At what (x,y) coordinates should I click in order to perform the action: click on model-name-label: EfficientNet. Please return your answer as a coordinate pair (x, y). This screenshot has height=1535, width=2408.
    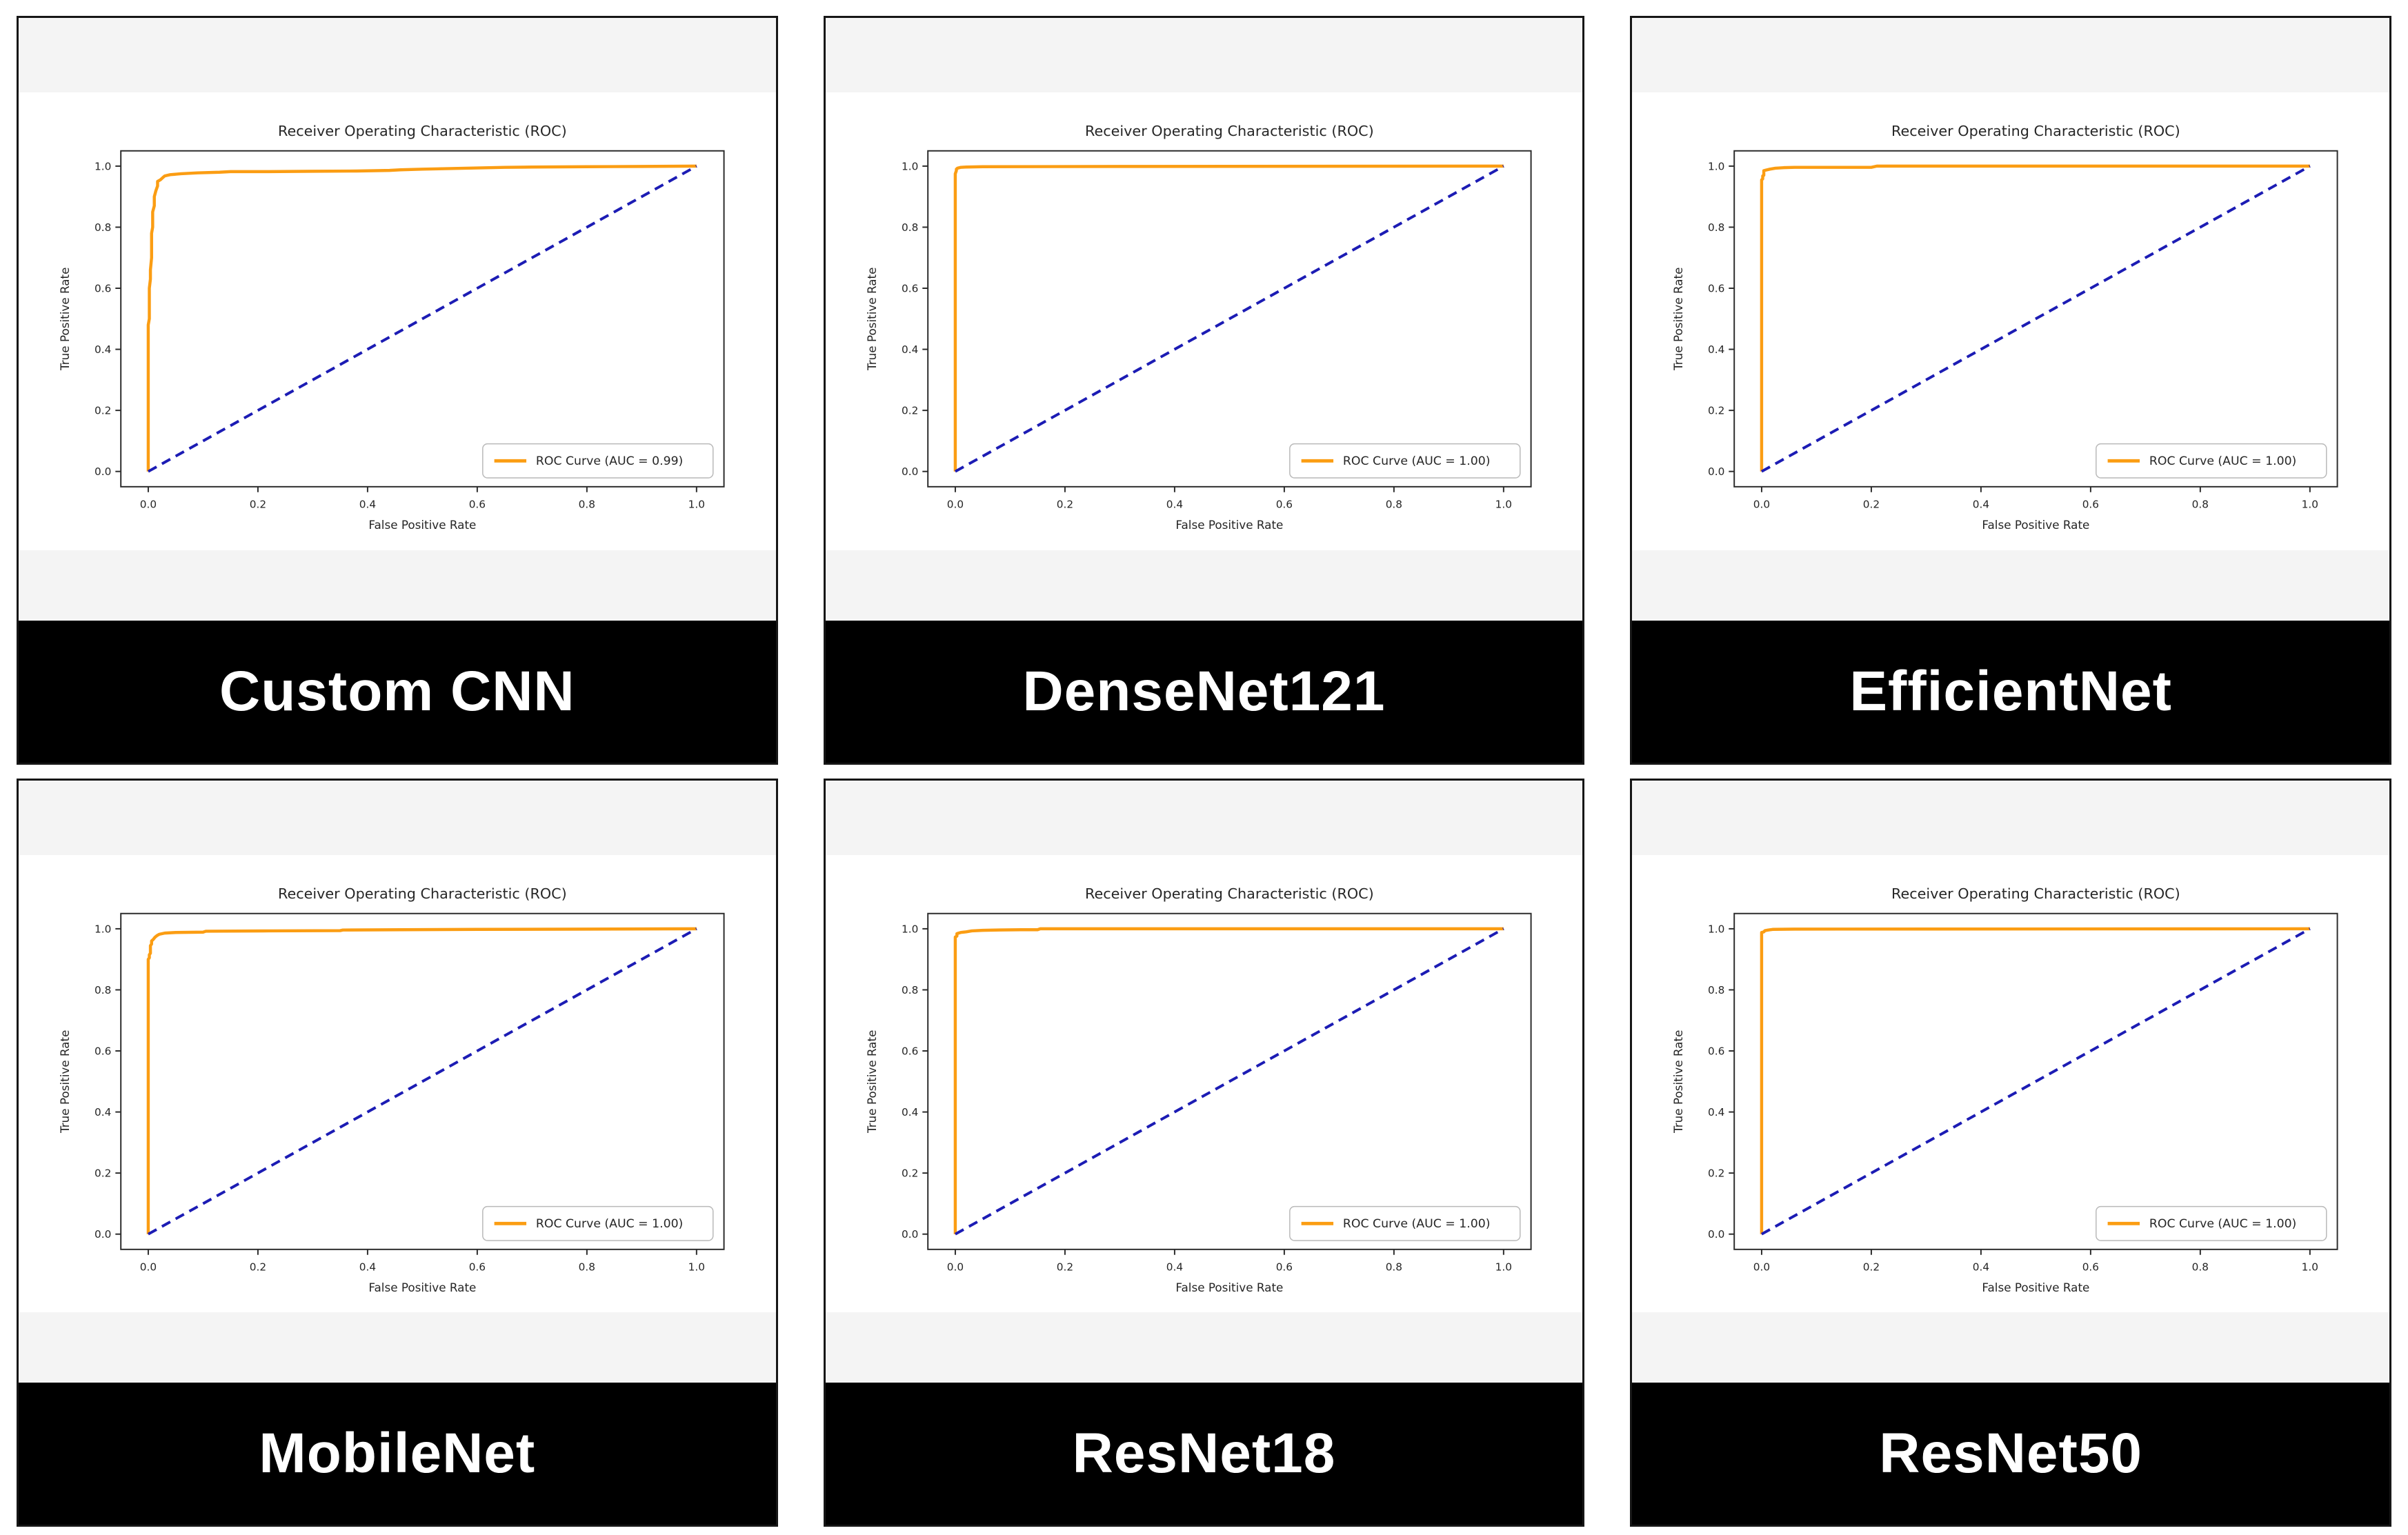
    Looking at the image, I should click on (2011, 691).